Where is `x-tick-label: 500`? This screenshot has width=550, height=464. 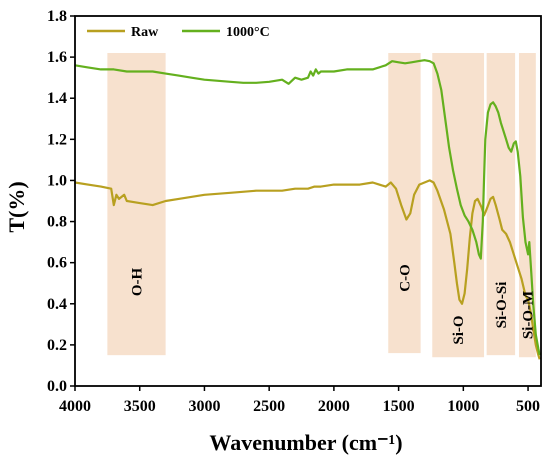 x-tick-label: 500 is located at coordinates (528, 406).